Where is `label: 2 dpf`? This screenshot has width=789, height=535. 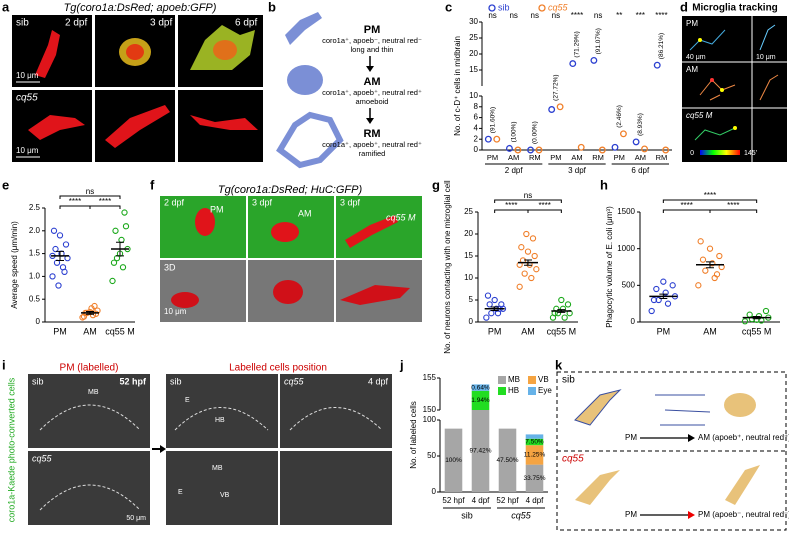 label: 2 dpf is located at coordinates (174, 202).